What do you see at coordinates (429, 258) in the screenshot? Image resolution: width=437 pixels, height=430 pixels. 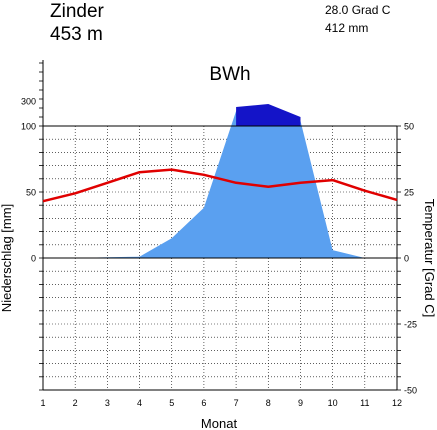 I see `y-axis-label-right: Temperatur [Grad C]` at bounding box center [429, 258].